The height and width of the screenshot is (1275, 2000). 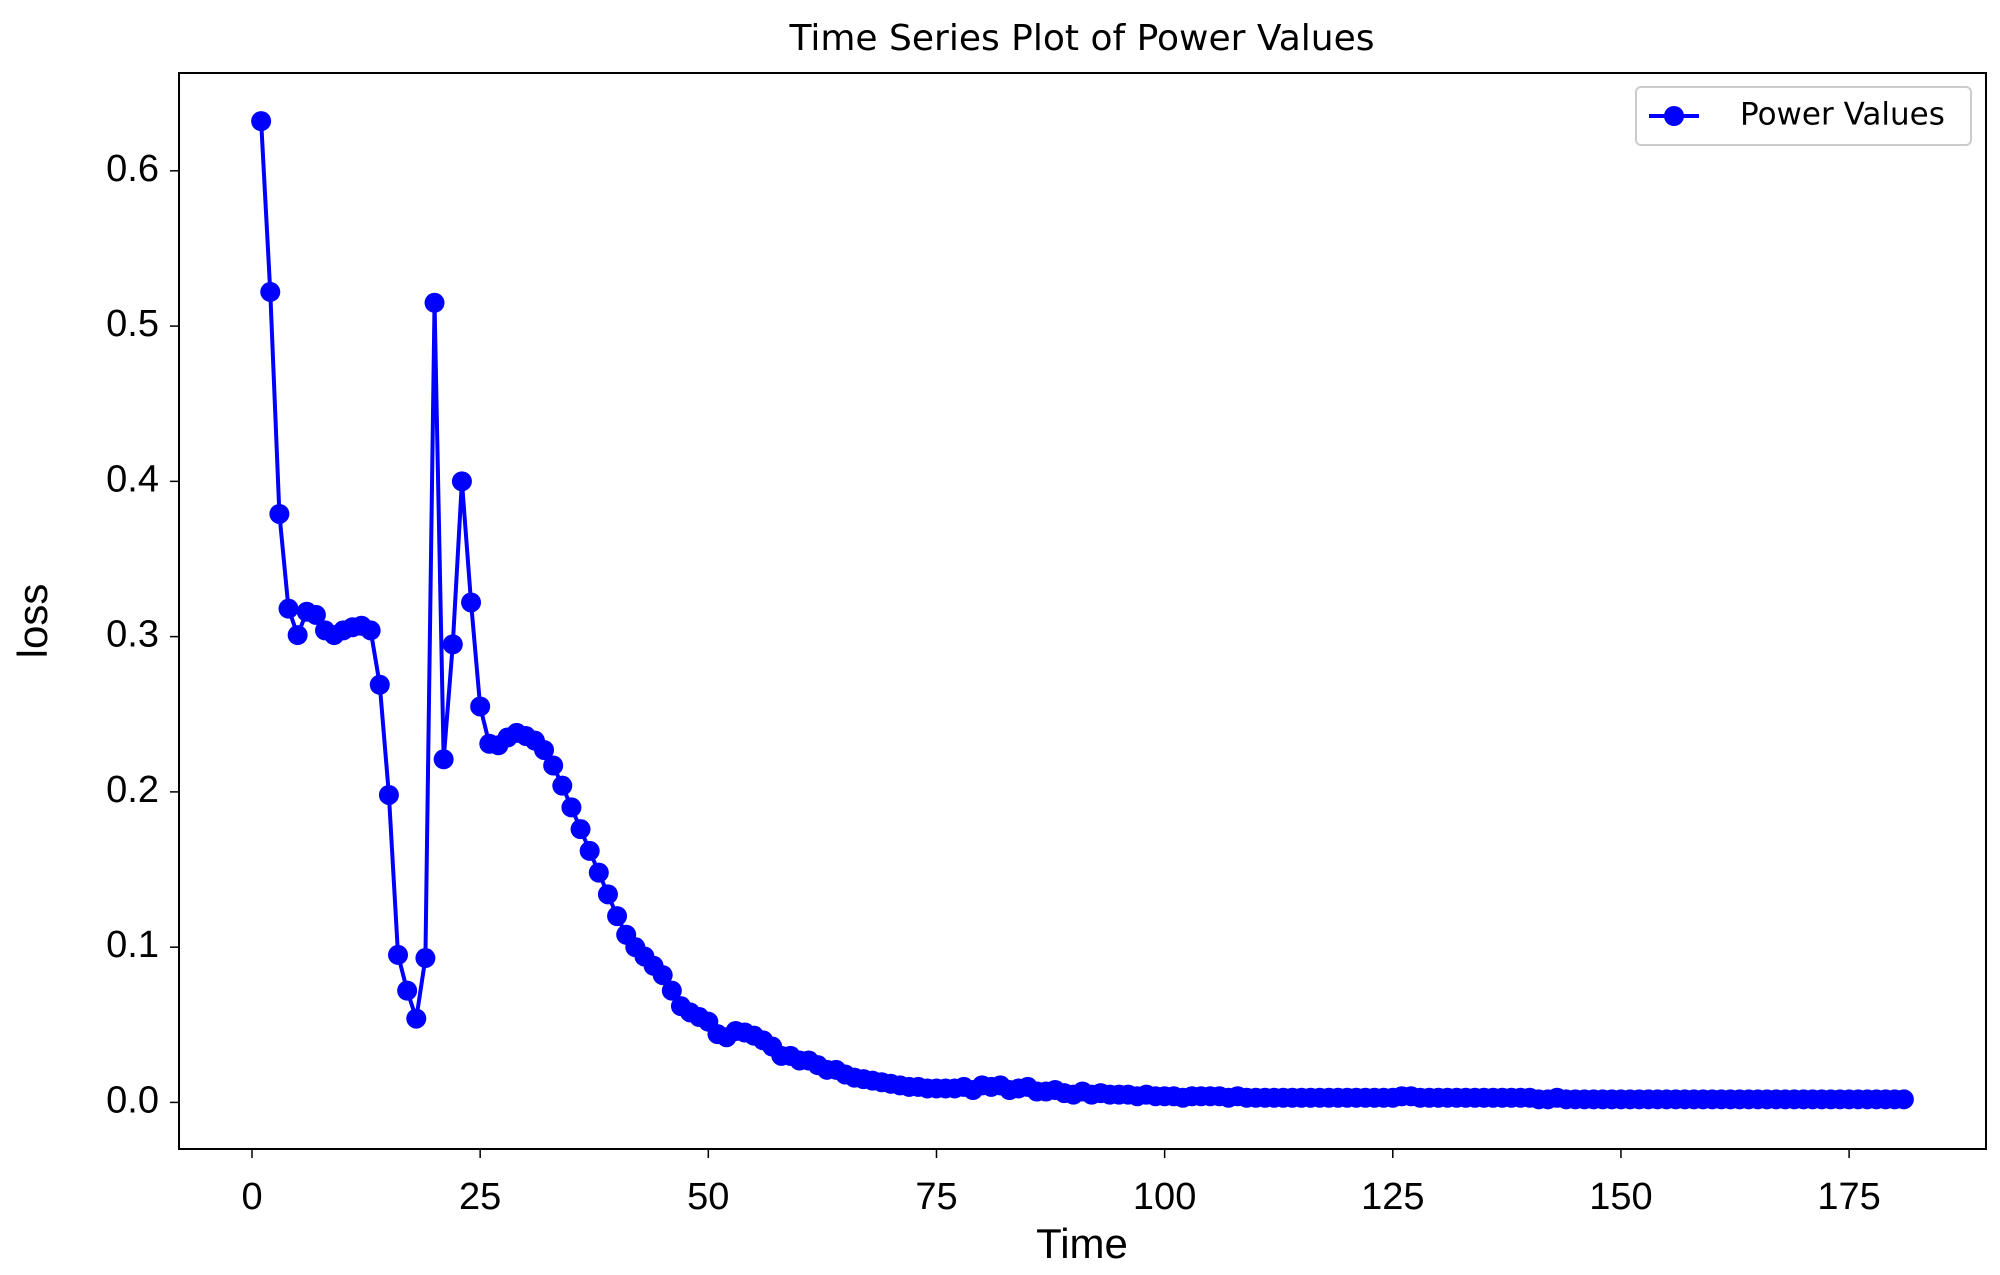 What do you see at coordinates (251, 1197) in the screenshot?
I see `x-tick-label: 0` at bounding box center [251, 1197].